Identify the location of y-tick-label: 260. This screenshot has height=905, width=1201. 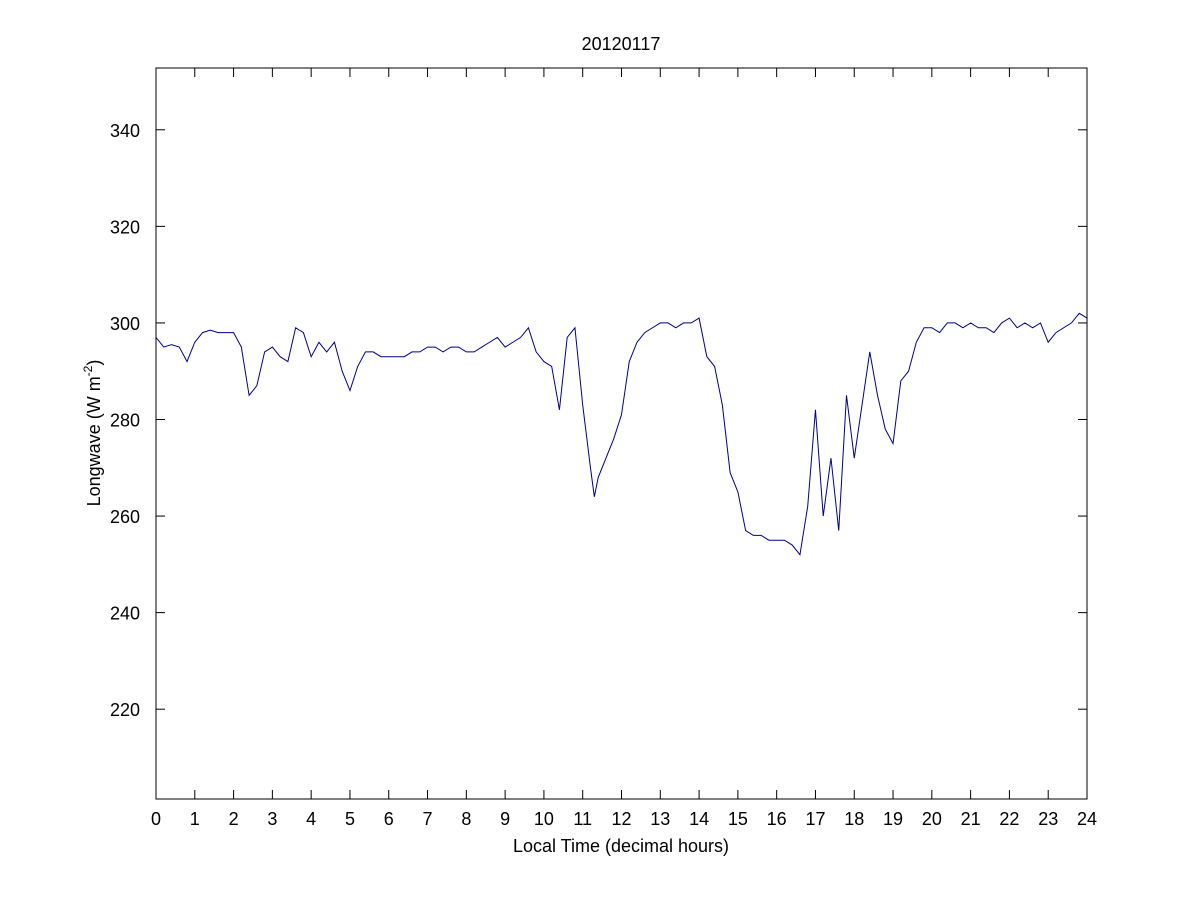
(125, 517).